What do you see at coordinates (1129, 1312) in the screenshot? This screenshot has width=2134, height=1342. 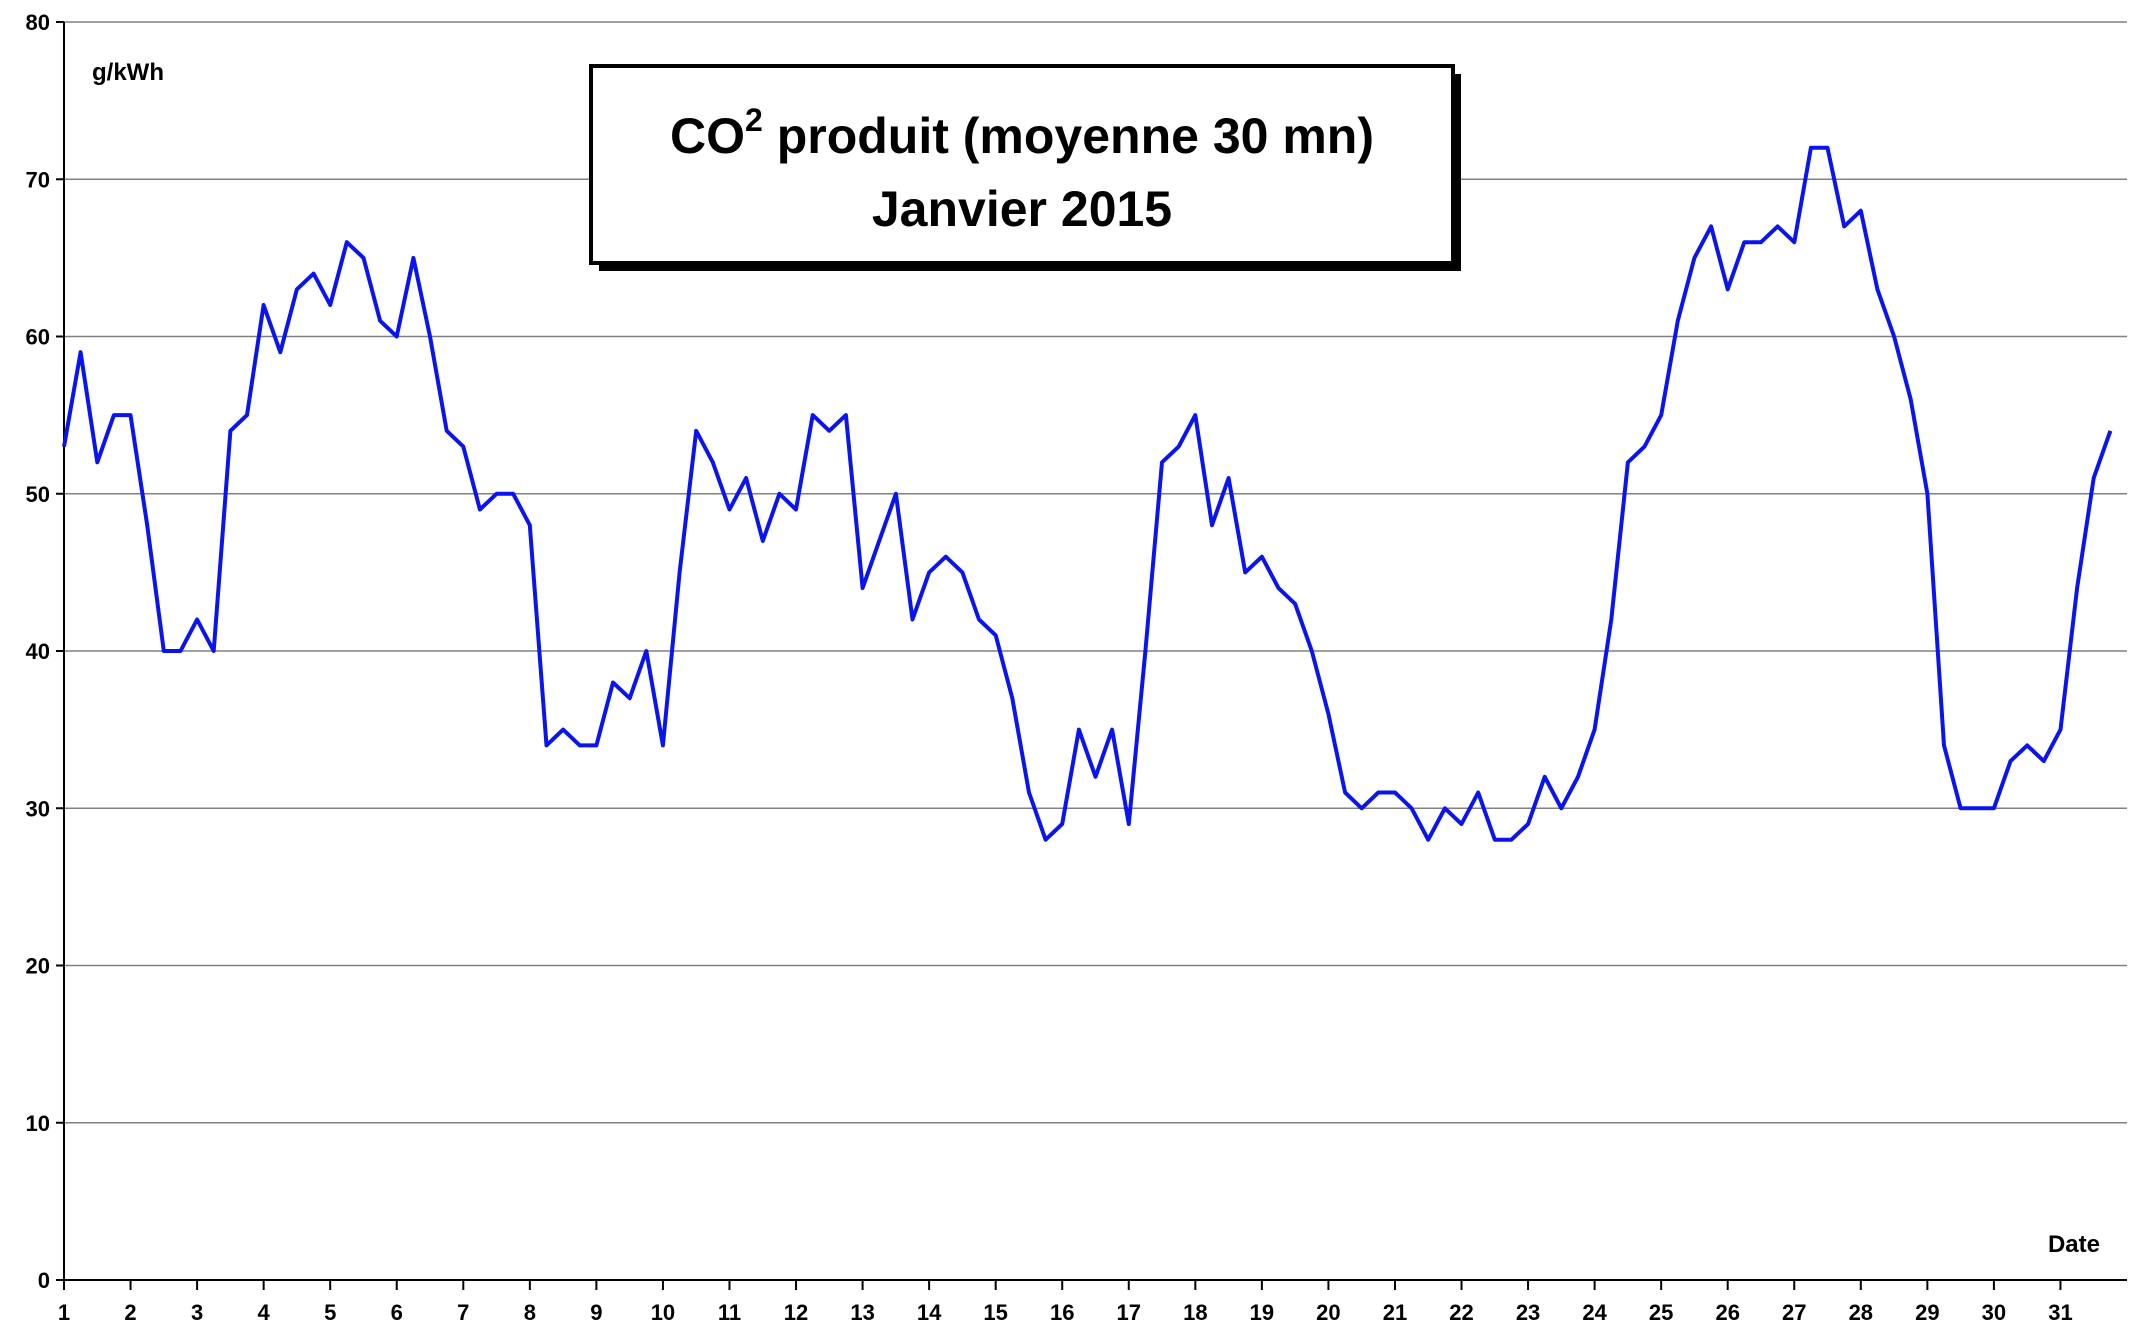 I see `x-tick-label: 17` at bounding box center [1129, 1312].